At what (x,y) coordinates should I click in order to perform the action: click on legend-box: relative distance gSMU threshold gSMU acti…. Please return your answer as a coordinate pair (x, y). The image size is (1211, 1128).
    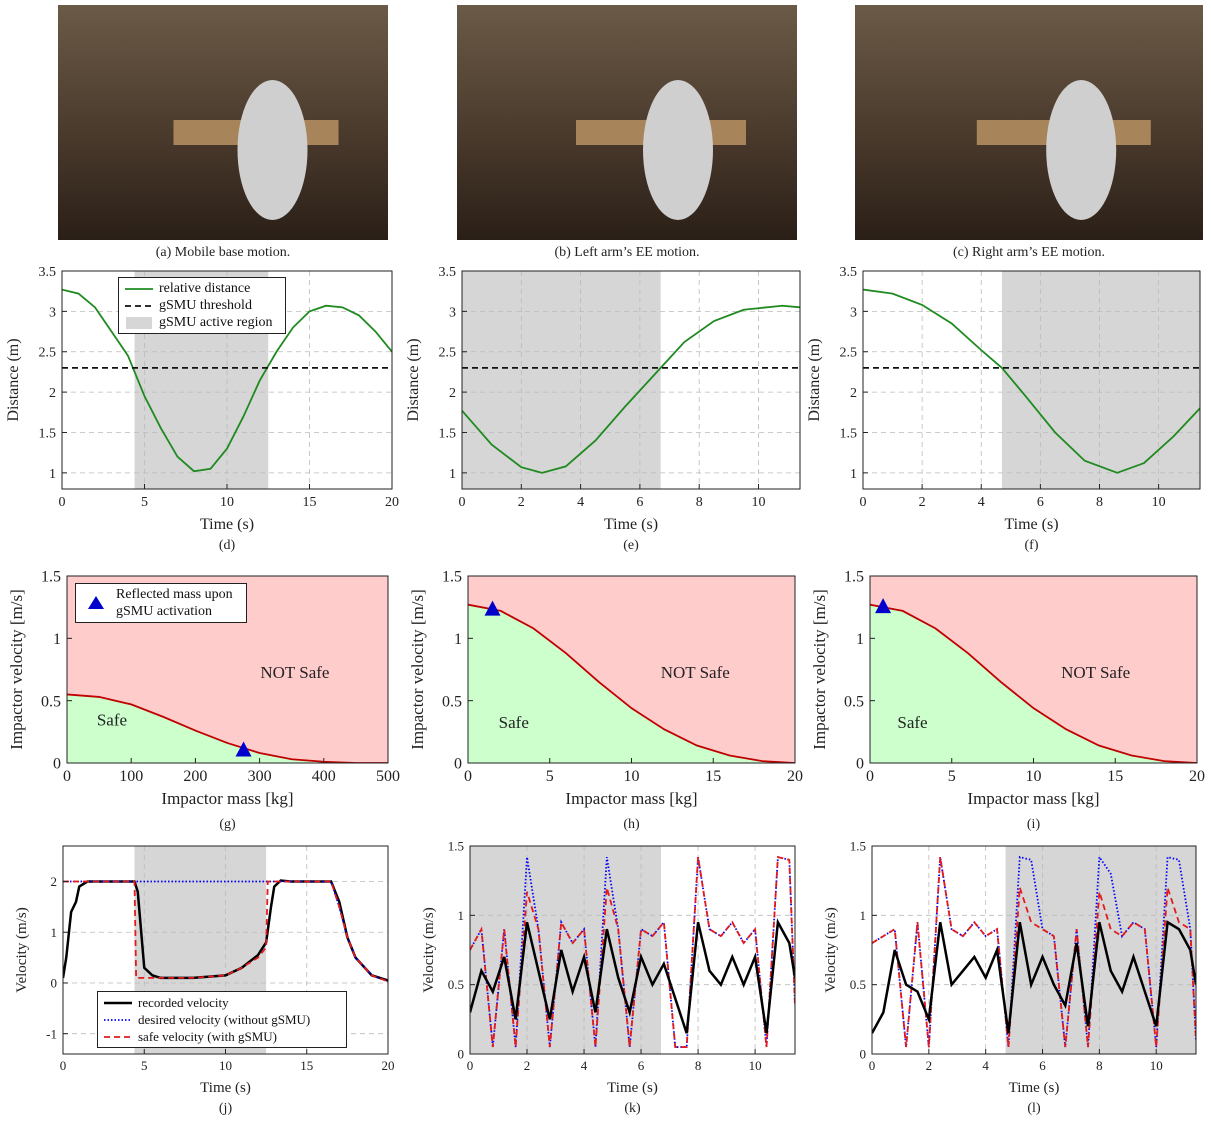
    Looking at the image, I should click on (202, 305).